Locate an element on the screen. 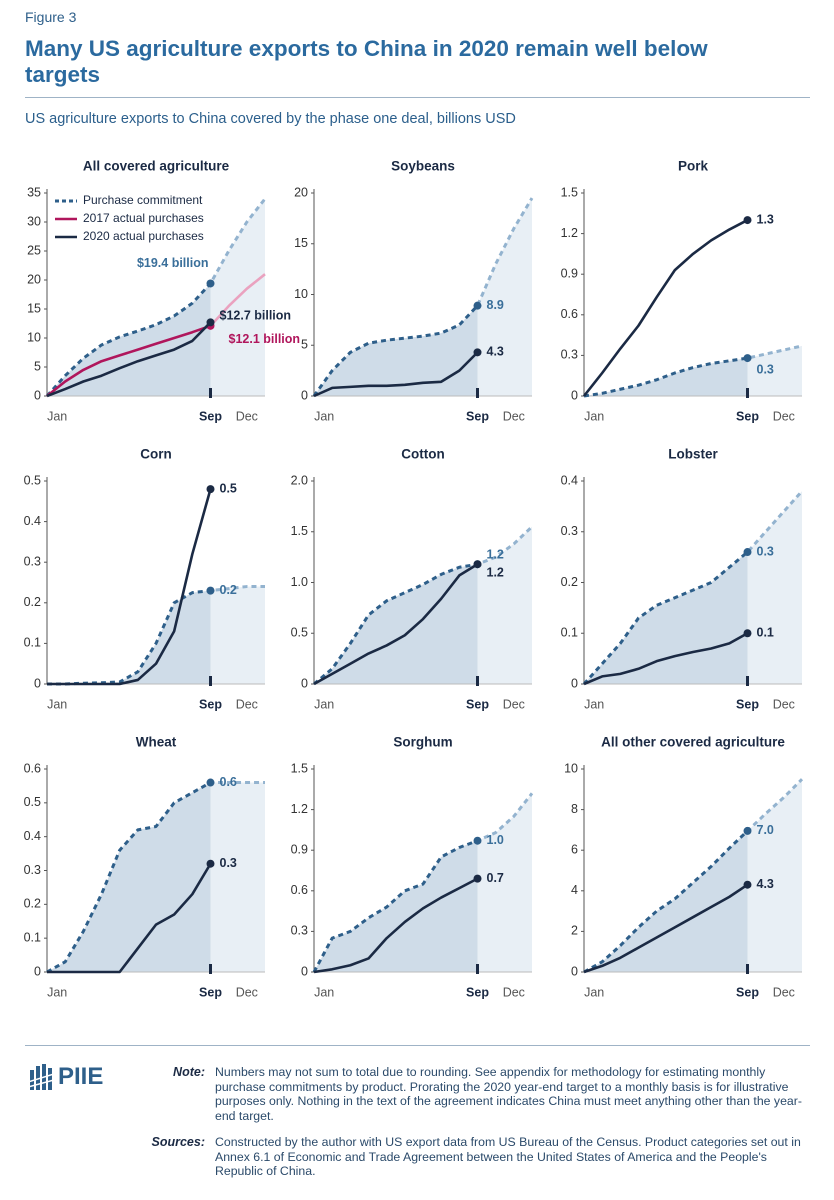 The width and height of the screenshot is (834, 1200). y-tick-label: 10 is located at coordinates (571, 768).